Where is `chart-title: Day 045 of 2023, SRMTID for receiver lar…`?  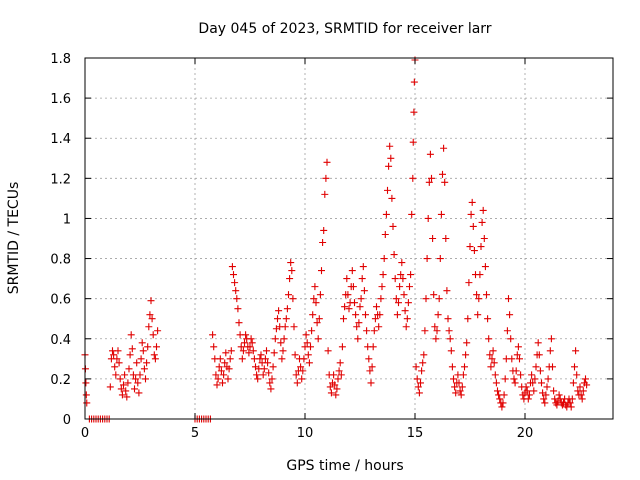 chart-title: Day 045 of 2023, SRMTID for receiver lar… is located at coordinates (344, 29).